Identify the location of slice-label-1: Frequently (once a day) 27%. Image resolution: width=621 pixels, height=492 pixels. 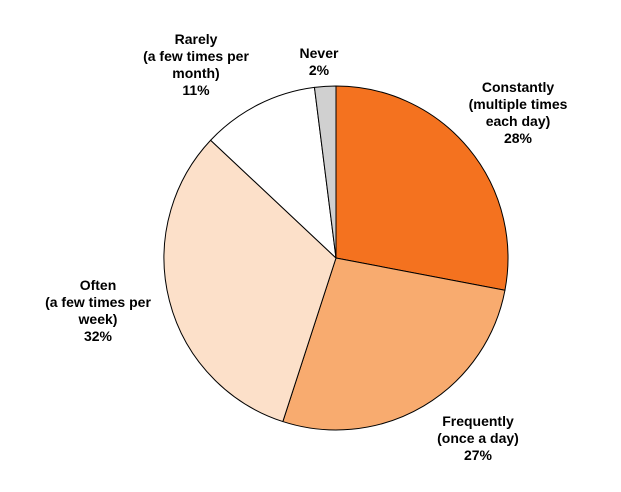
(478, 438).